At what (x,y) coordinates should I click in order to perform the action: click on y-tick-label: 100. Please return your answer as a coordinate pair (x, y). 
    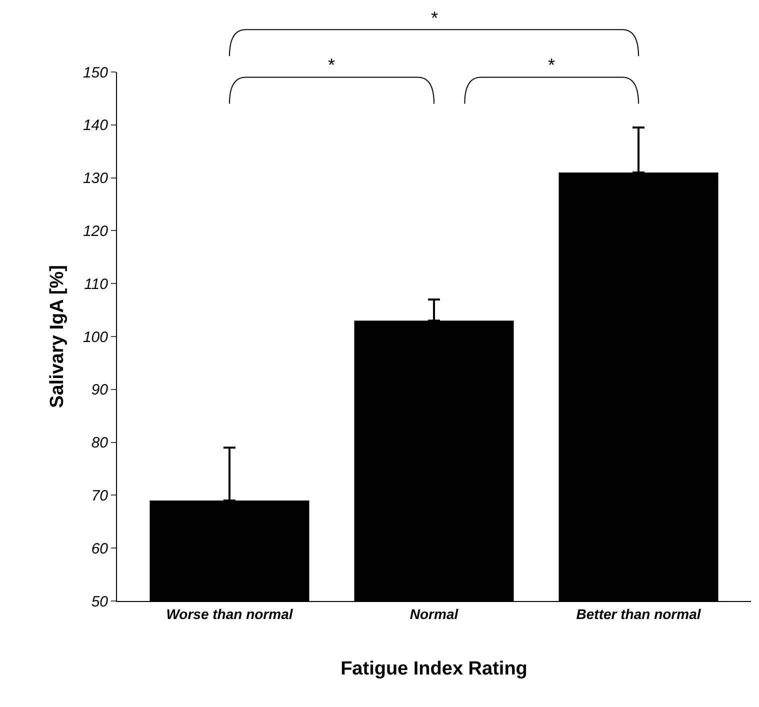
    Looking at the image, I should click on (95, 337).